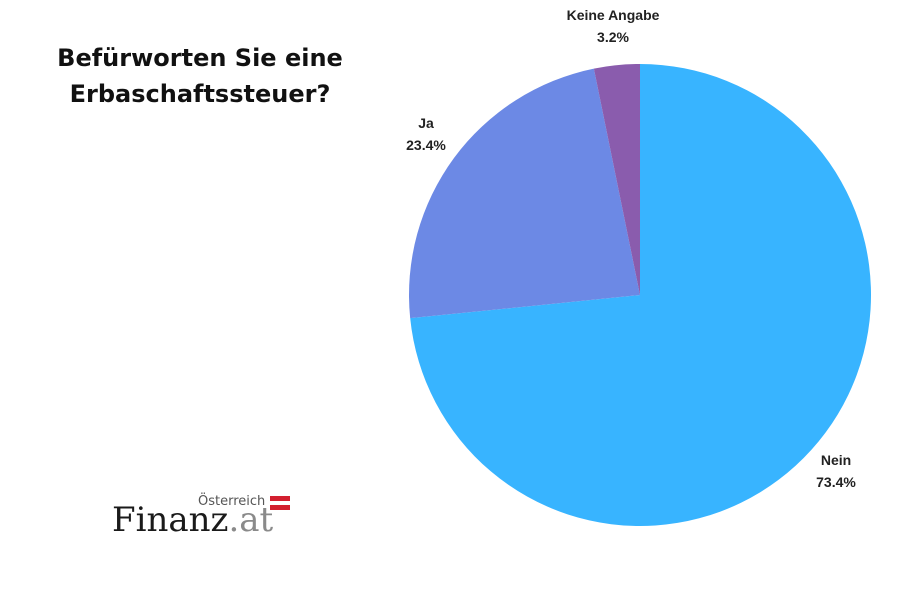  What do you see at coordinates (524, 193) in the screenshot?
I see `pie-slice-ja` at bounding box center [524, 193].